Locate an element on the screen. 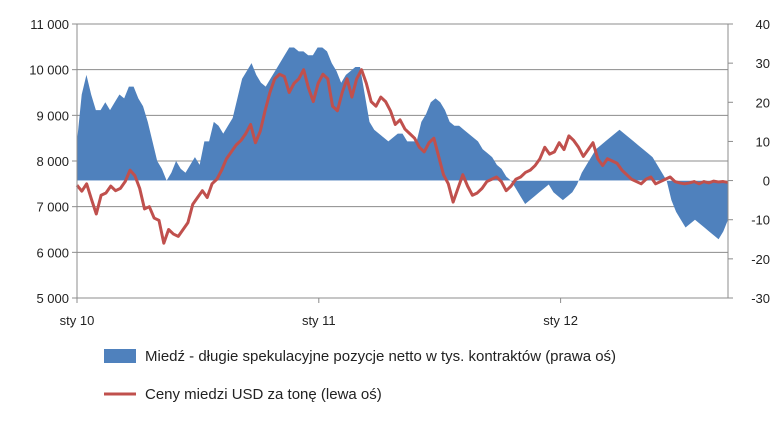 The image size is (782, 423). left-axis-ticks: 5 000 6 000 7 000 8 000 9 000 10 000 11 000 is located at coordinates (53, 161).